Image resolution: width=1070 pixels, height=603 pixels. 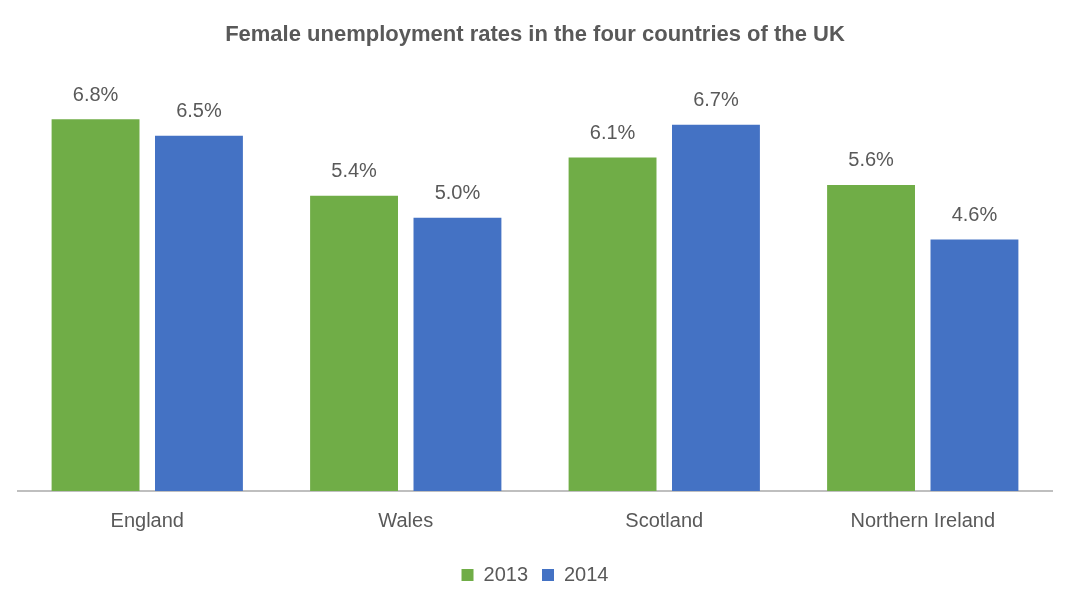 I want to click on legend-label: 2013, so click(x=506, y=573).